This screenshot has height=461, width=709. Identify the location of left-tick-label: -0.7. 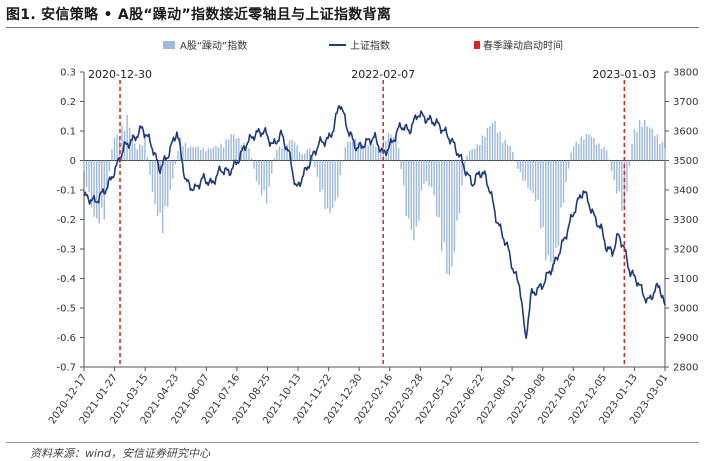
(66, 368).